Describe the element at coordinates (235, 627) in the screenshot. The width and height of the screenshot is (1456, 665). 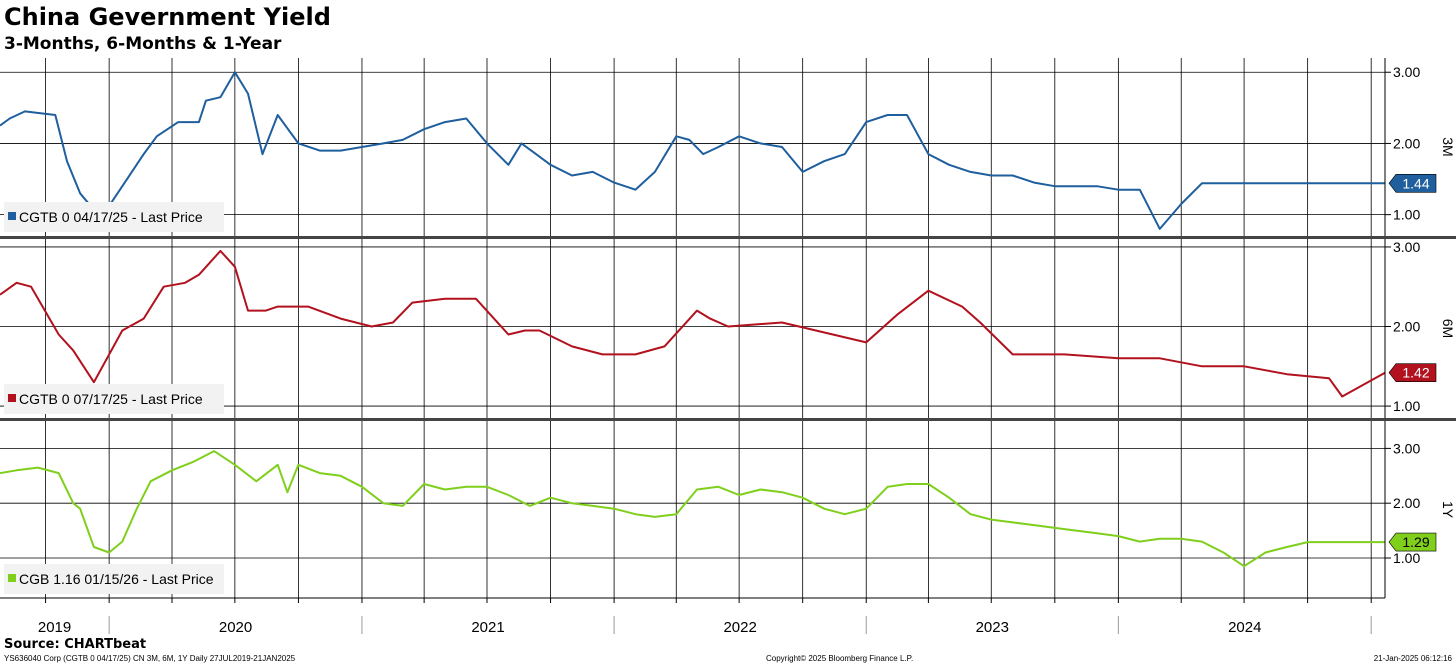
I see `x-tick-label: 2020` at that location.